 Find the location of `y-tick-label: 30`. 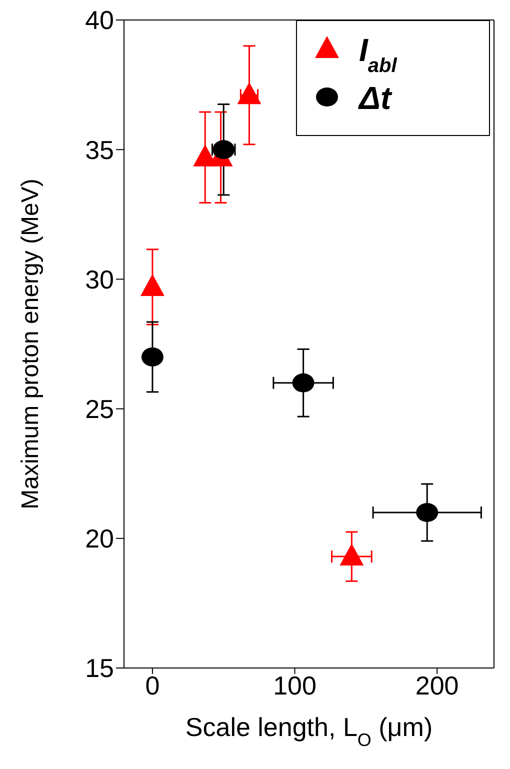

y-tick-label: 30 is located at coordinates (99, 279).